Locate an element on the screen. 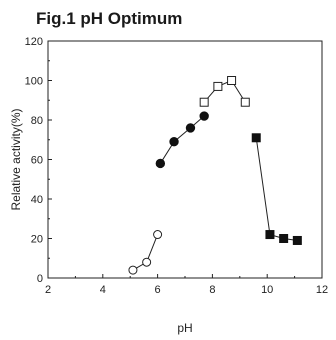 This screenshot has width=336, height=340. y-tick-label: 120 is located at coordinates (34, 42).